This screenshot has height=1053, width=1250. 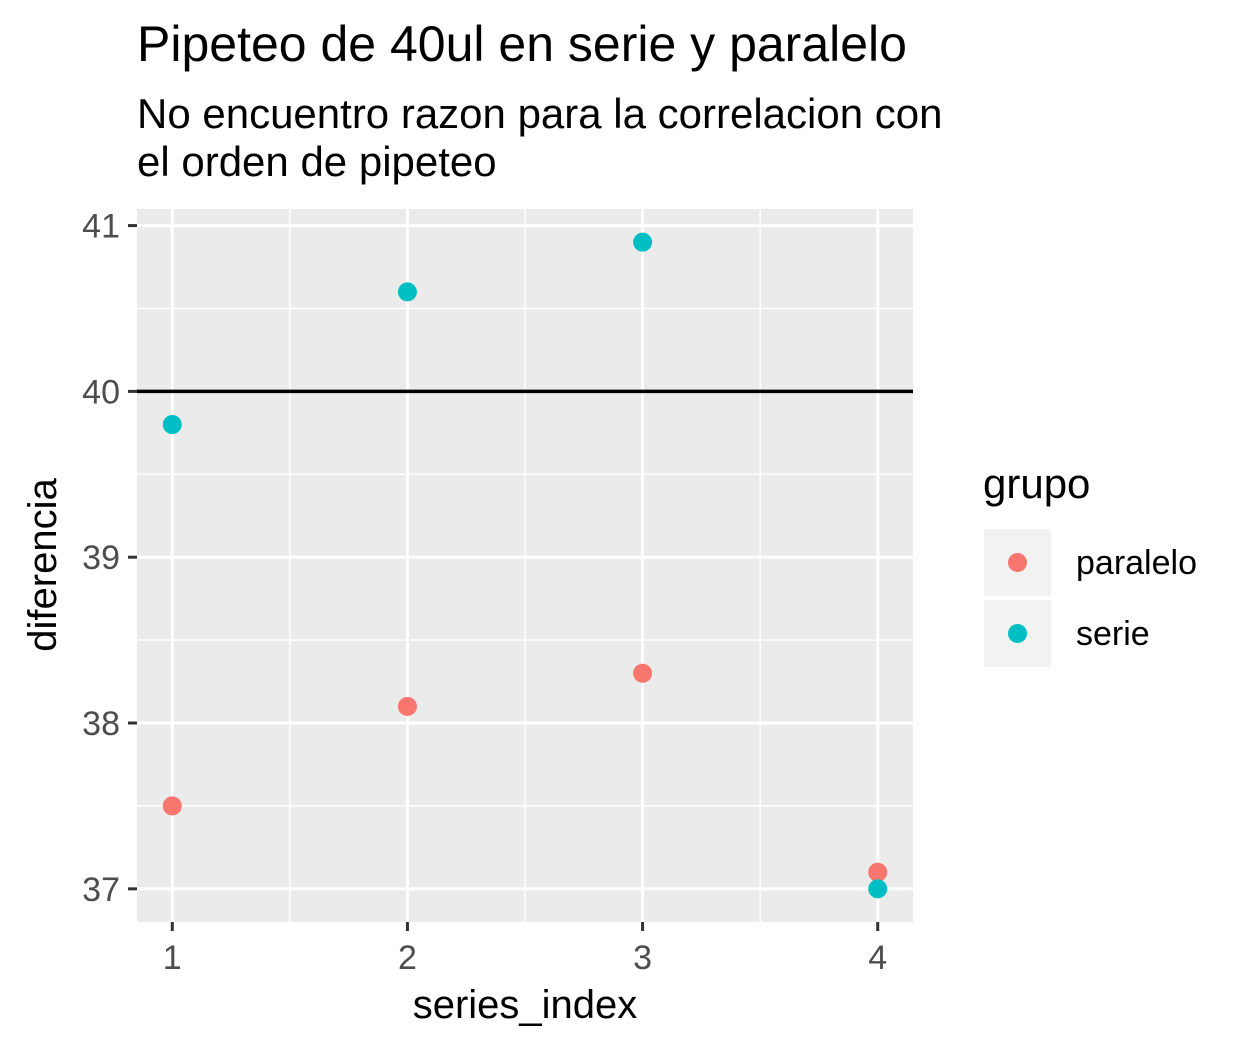 I want to click on y-tick-label: 37, so click(x=101, y=890).